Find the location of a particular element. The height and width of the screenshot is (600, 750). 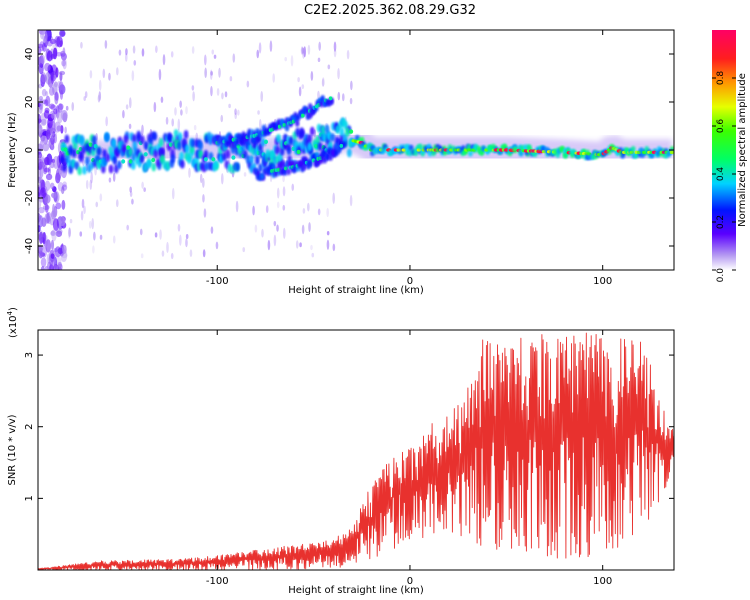

colorbar-tick-label: 0.0 is located at coordinates (721, 275).